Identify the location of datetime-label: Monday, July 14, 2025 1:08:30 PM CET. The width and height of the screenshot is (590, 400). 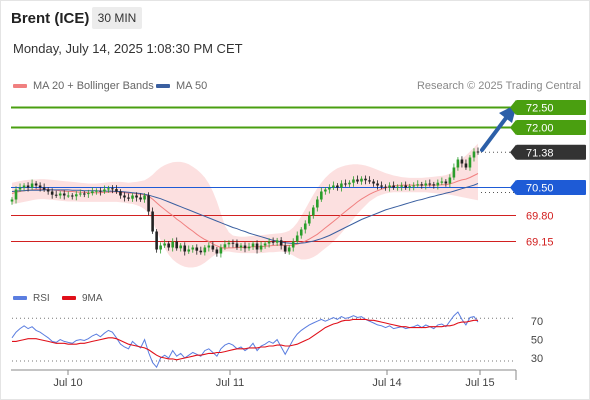
(128, 48).